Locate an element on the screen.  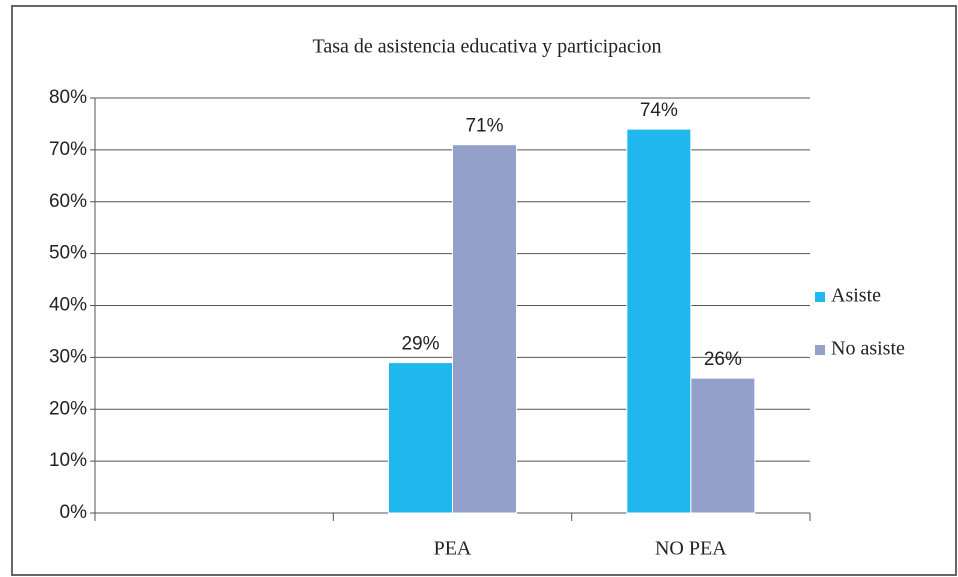
y-tick-label: 0% is located at coordinates (74, 512).